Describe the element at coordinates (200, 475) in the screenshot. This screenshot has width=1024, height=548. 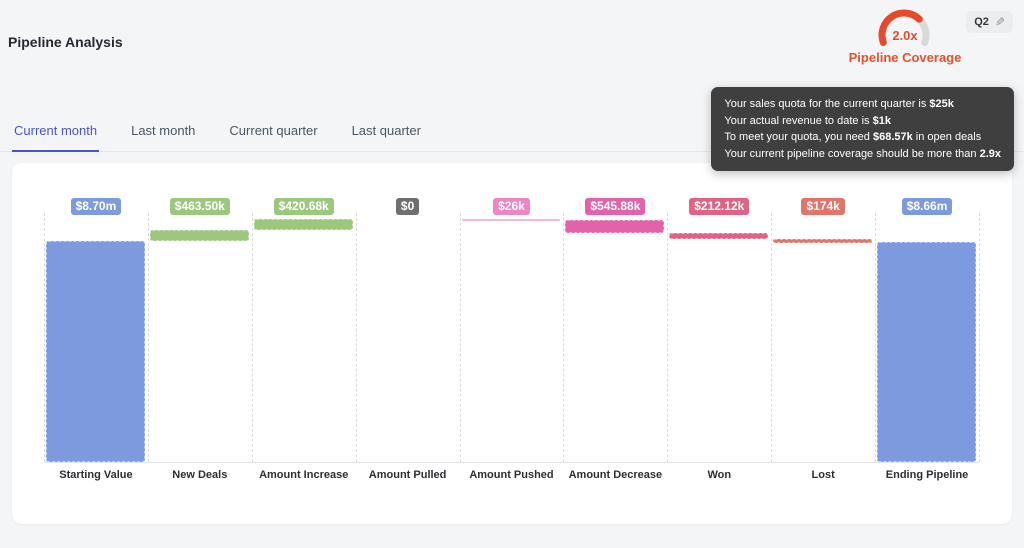
I see `category-label: New Deals` at that location.